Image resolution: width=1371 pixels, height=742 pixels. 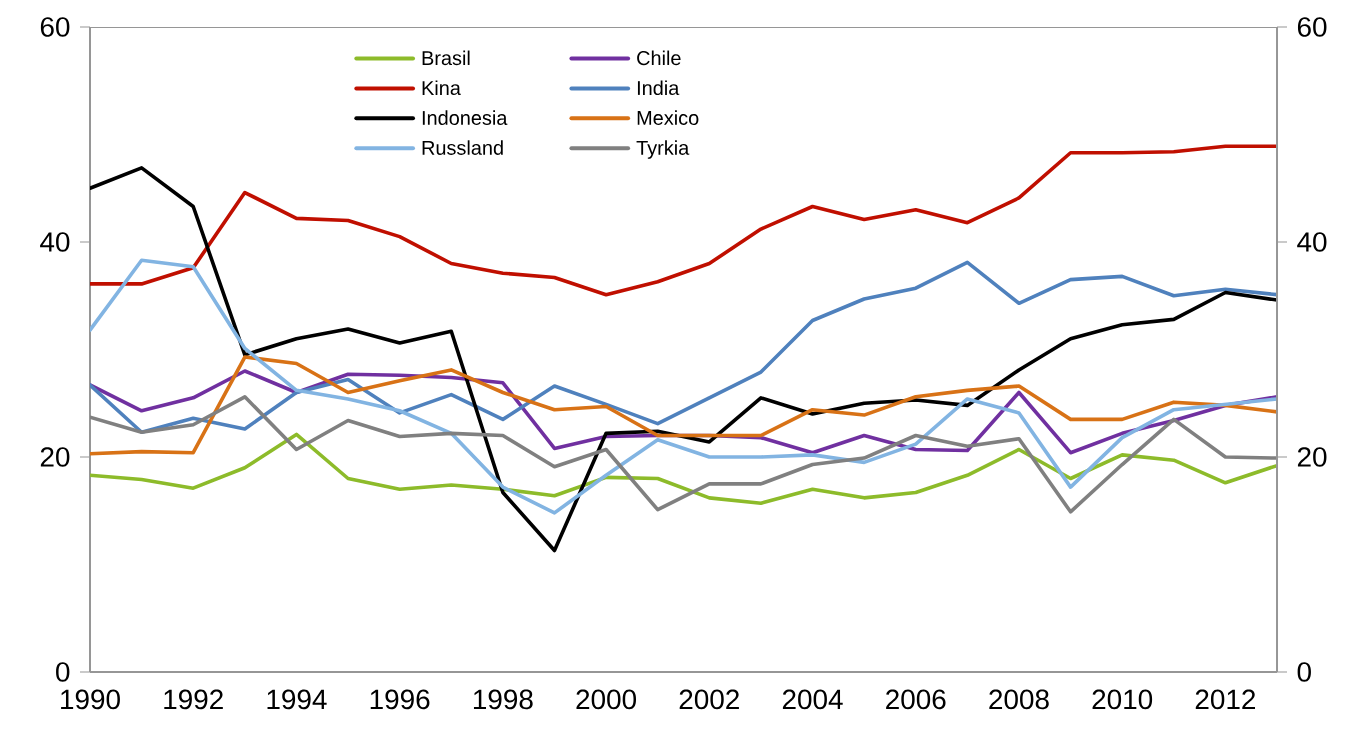 I want to click on x-tick-label: 1996, so click(x=400, y=699).